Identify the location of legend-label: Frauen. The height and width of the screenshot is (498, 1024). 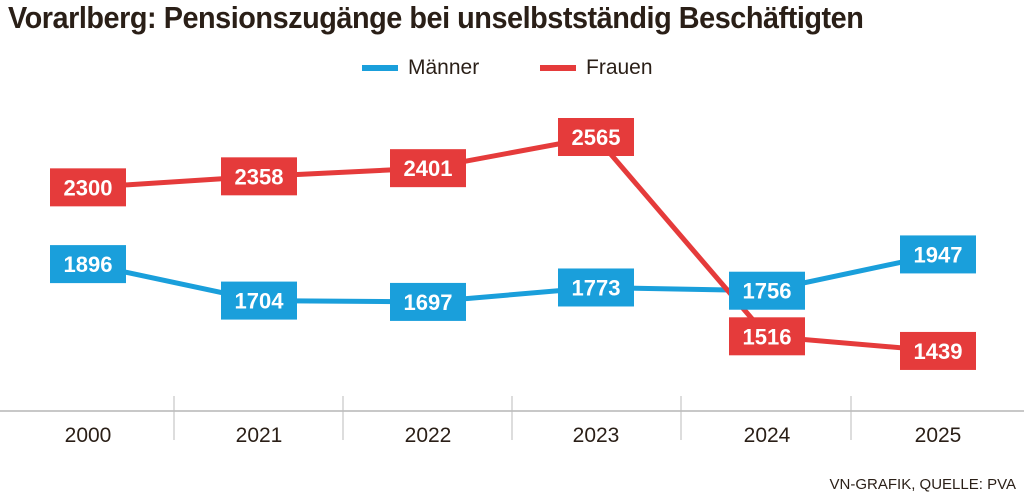
(619, 67).